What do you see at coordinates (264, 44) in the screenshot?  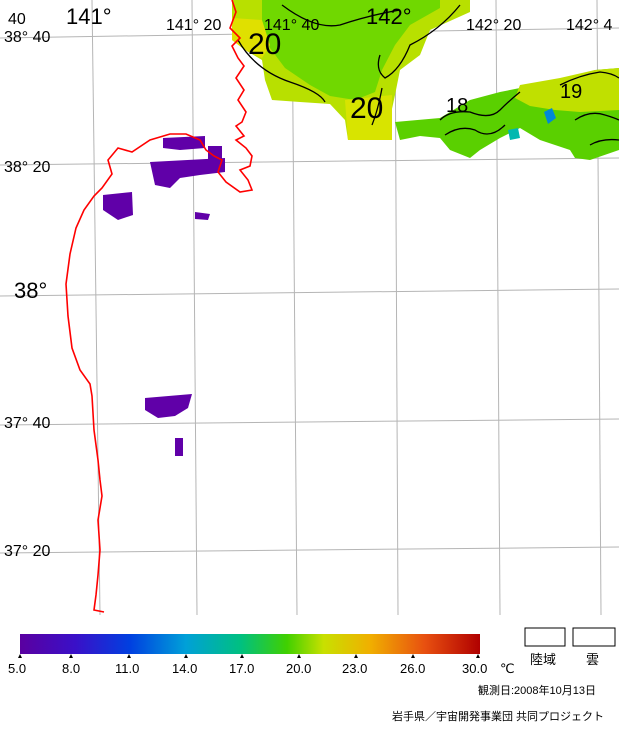 I see `contour-label-20-west: 20` at bounding box center [264, 44].